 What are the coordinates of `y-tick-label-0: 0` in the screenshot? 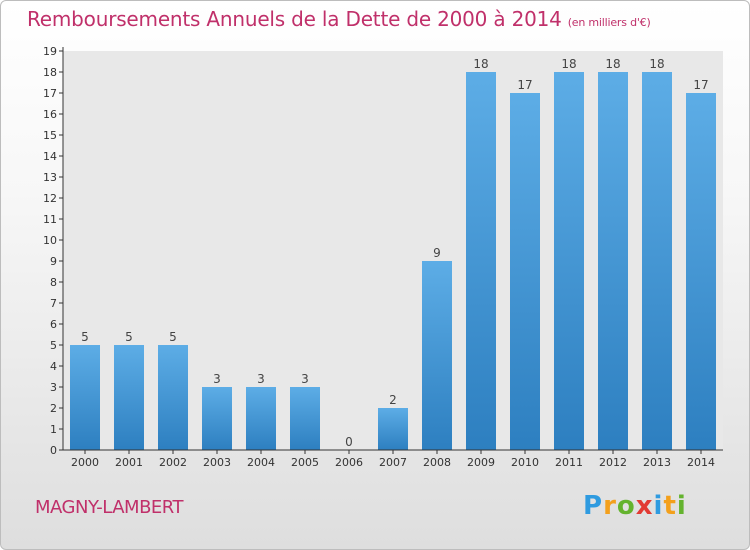 It's located at (53, 450).